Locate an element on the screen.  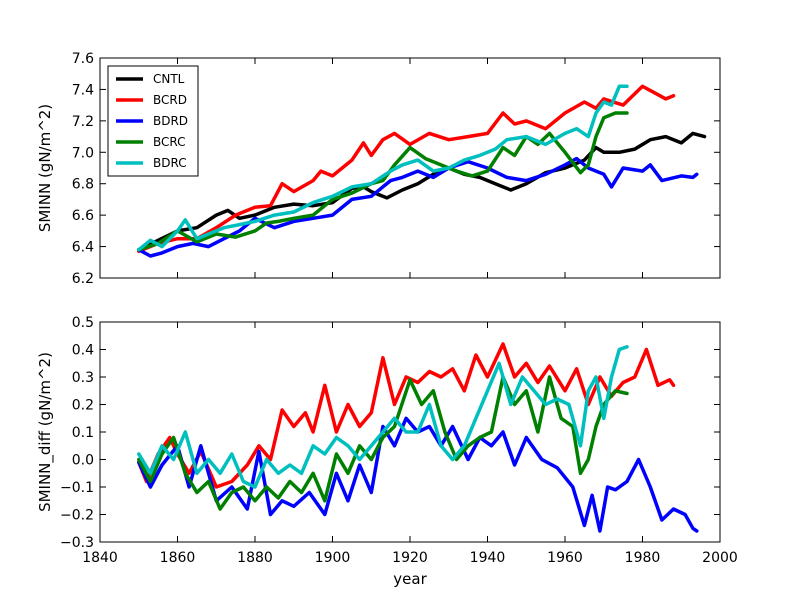
bottom-xtick-label: 1840 is located at coordinates (100, 558).